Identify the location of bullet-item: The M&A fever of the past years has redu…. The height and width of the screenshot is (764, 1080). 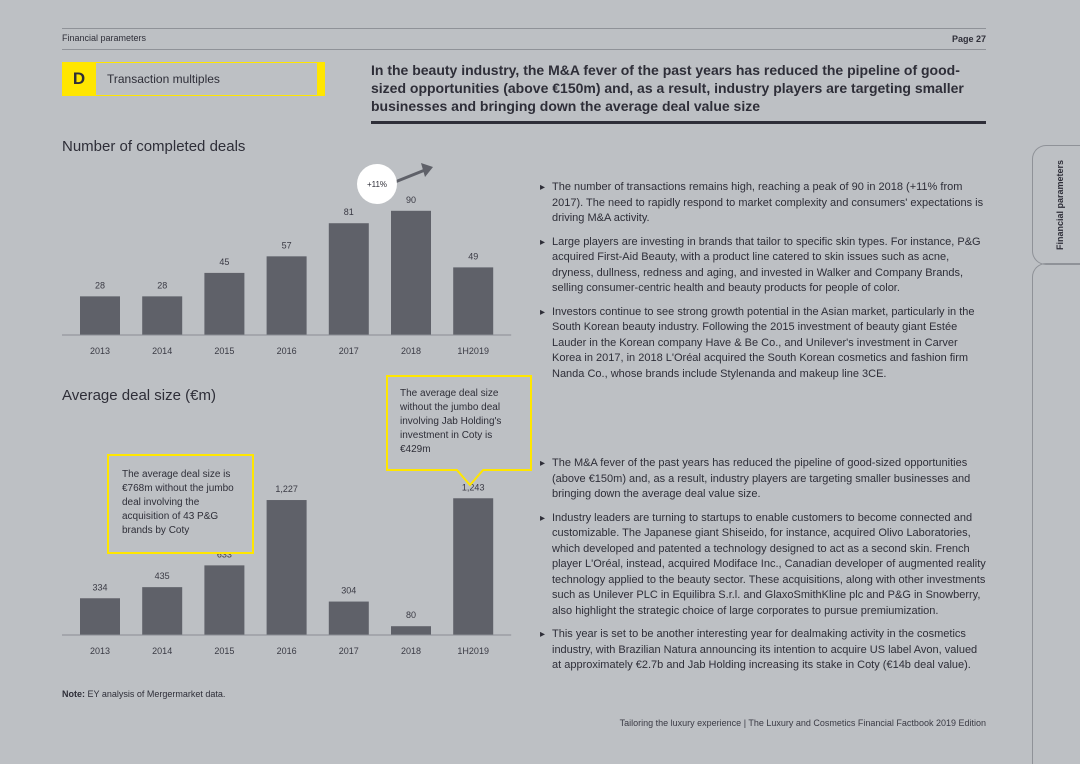
(763, 479).